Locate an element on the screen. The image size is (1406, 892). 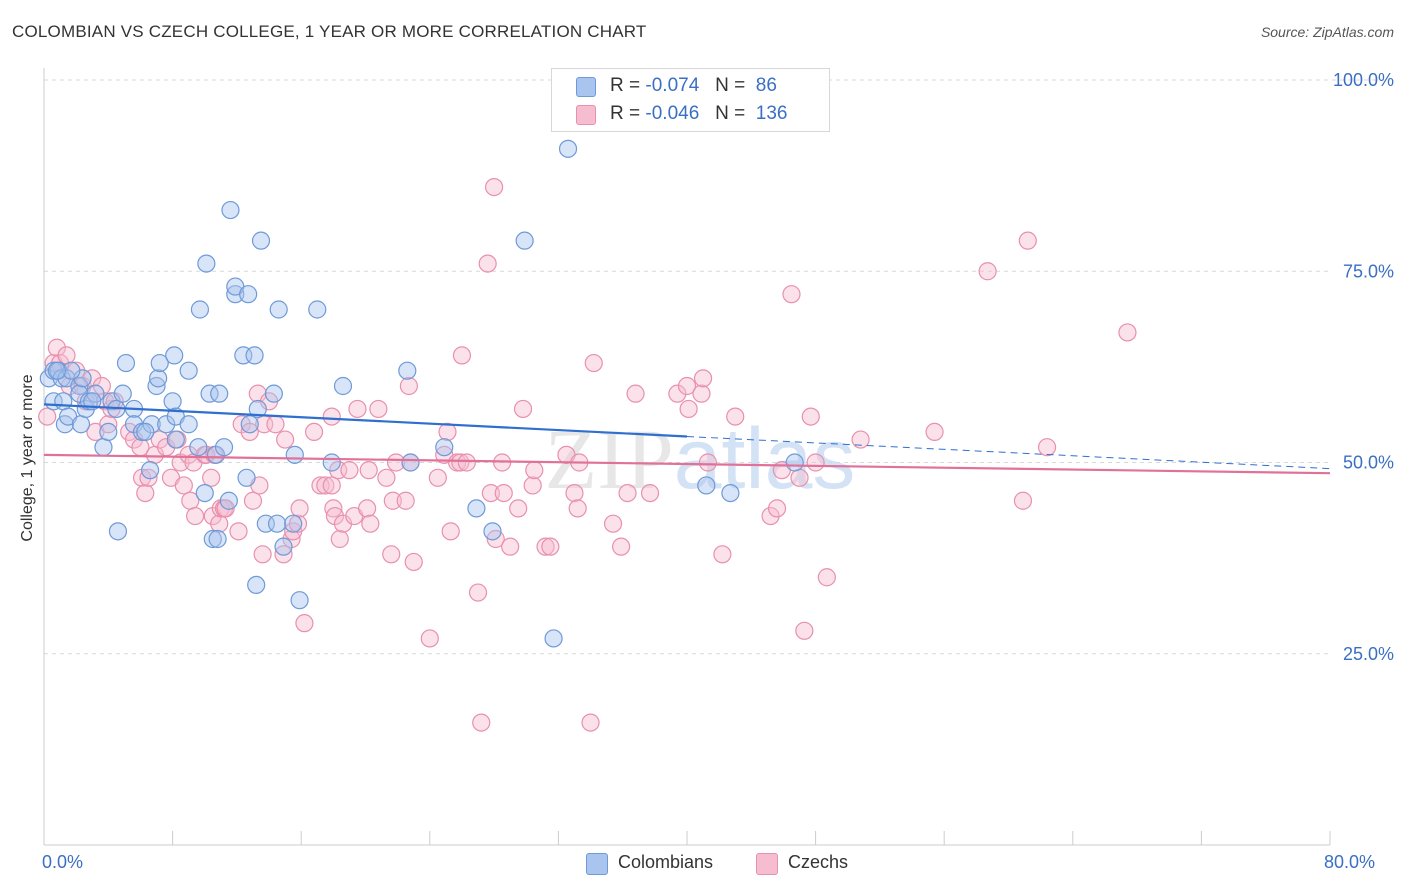
legend-label-colombians: Colombians is located at coordinates (666, 862).